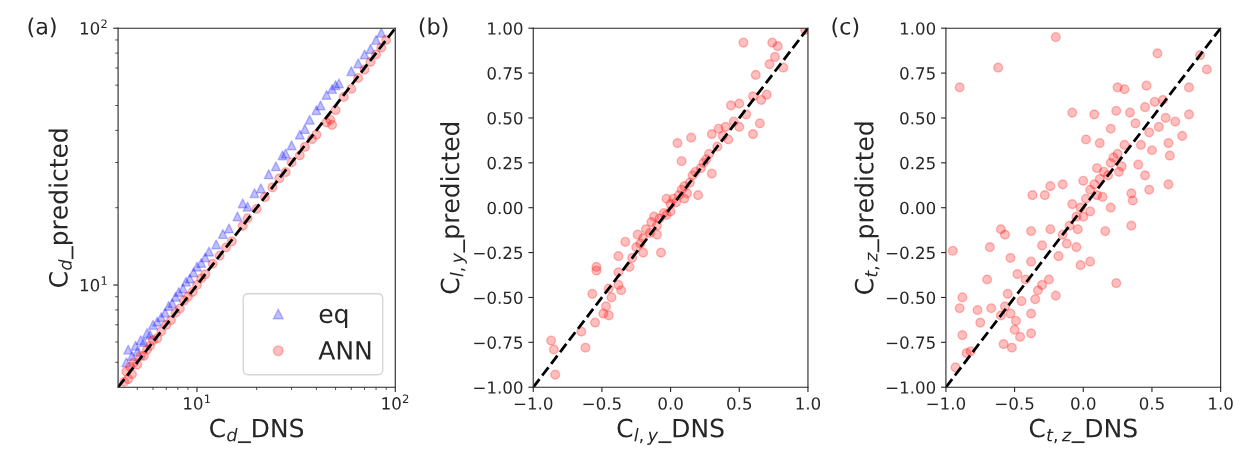  I want to click on x-tick-label: 10$^{2}$, so click(395, 402).